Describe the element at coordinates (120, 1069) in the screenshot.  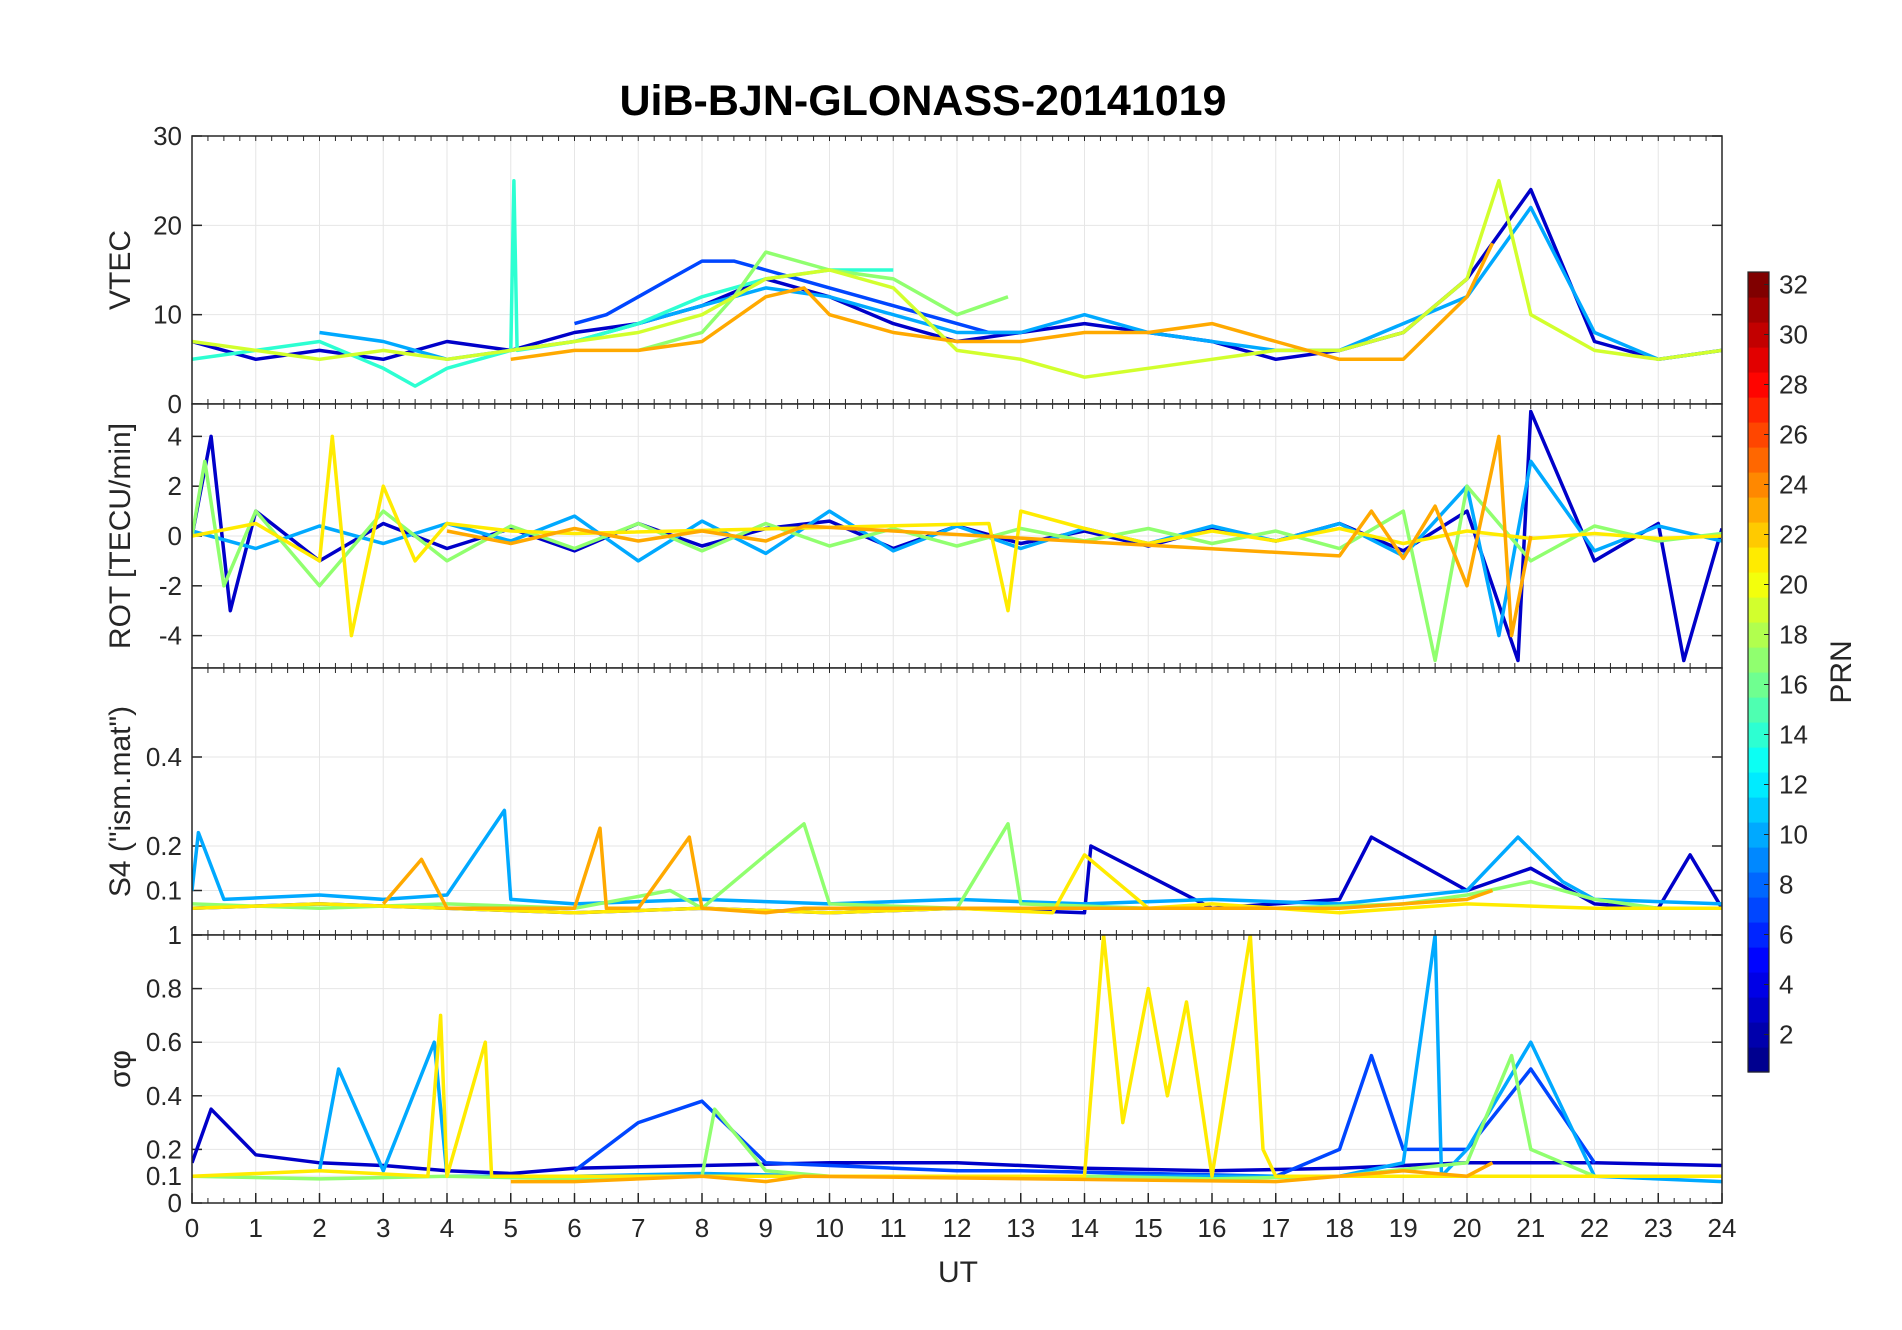
I see `y-axis-label: σφ` at that location.